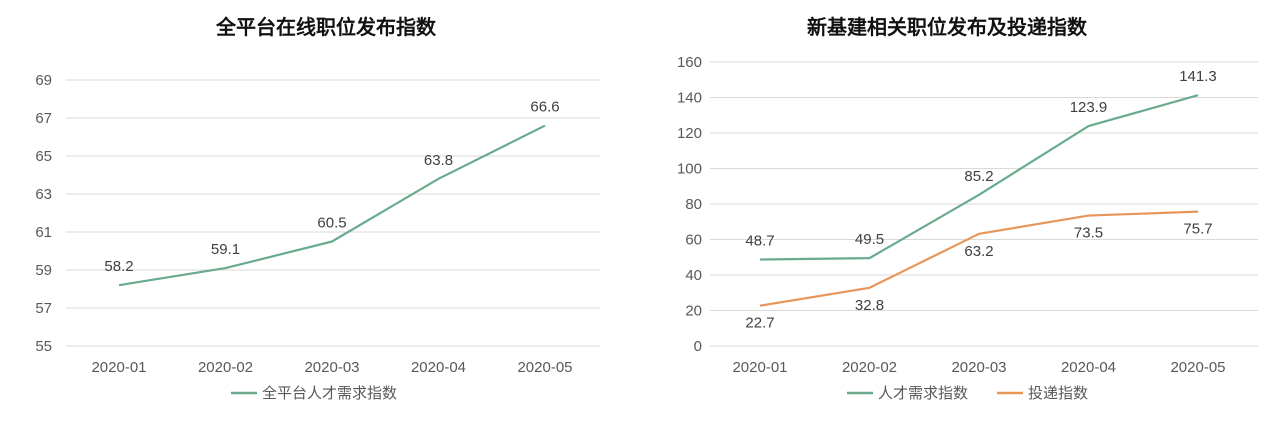 This screenshot has width=1288, height=446. What do you see at coordinates (693, 275) in the screenshot?
I see `y-tick-label: 40` at bounding box center [693, 275].